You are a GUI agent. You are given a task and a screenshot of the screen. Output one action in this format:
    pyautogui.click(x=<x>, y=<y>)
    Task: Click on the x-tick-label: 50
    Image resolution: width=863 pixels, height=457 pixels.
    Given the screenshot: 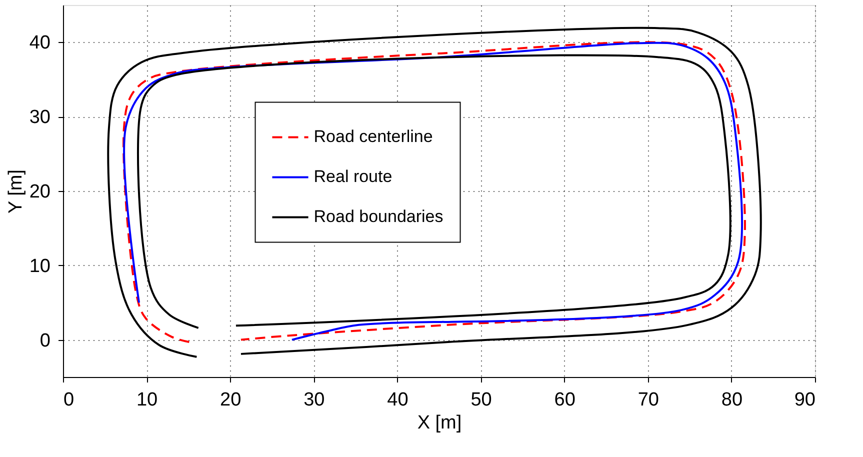 What is the action you would take?
    pyautogui.click(x=481, y=400)
    